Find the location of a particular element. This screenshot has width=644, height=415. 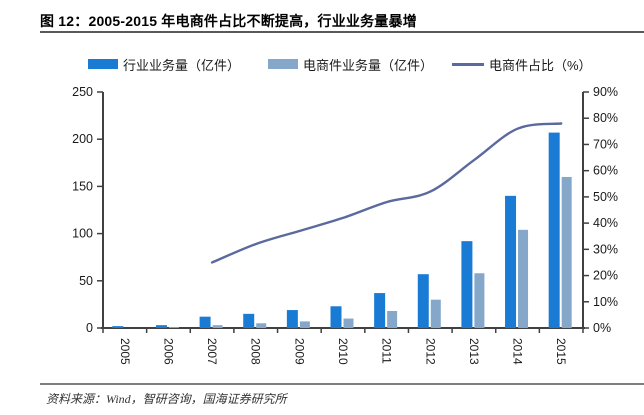

legend-swatch-ecommerce-volume is located at coordinates (283, 64).